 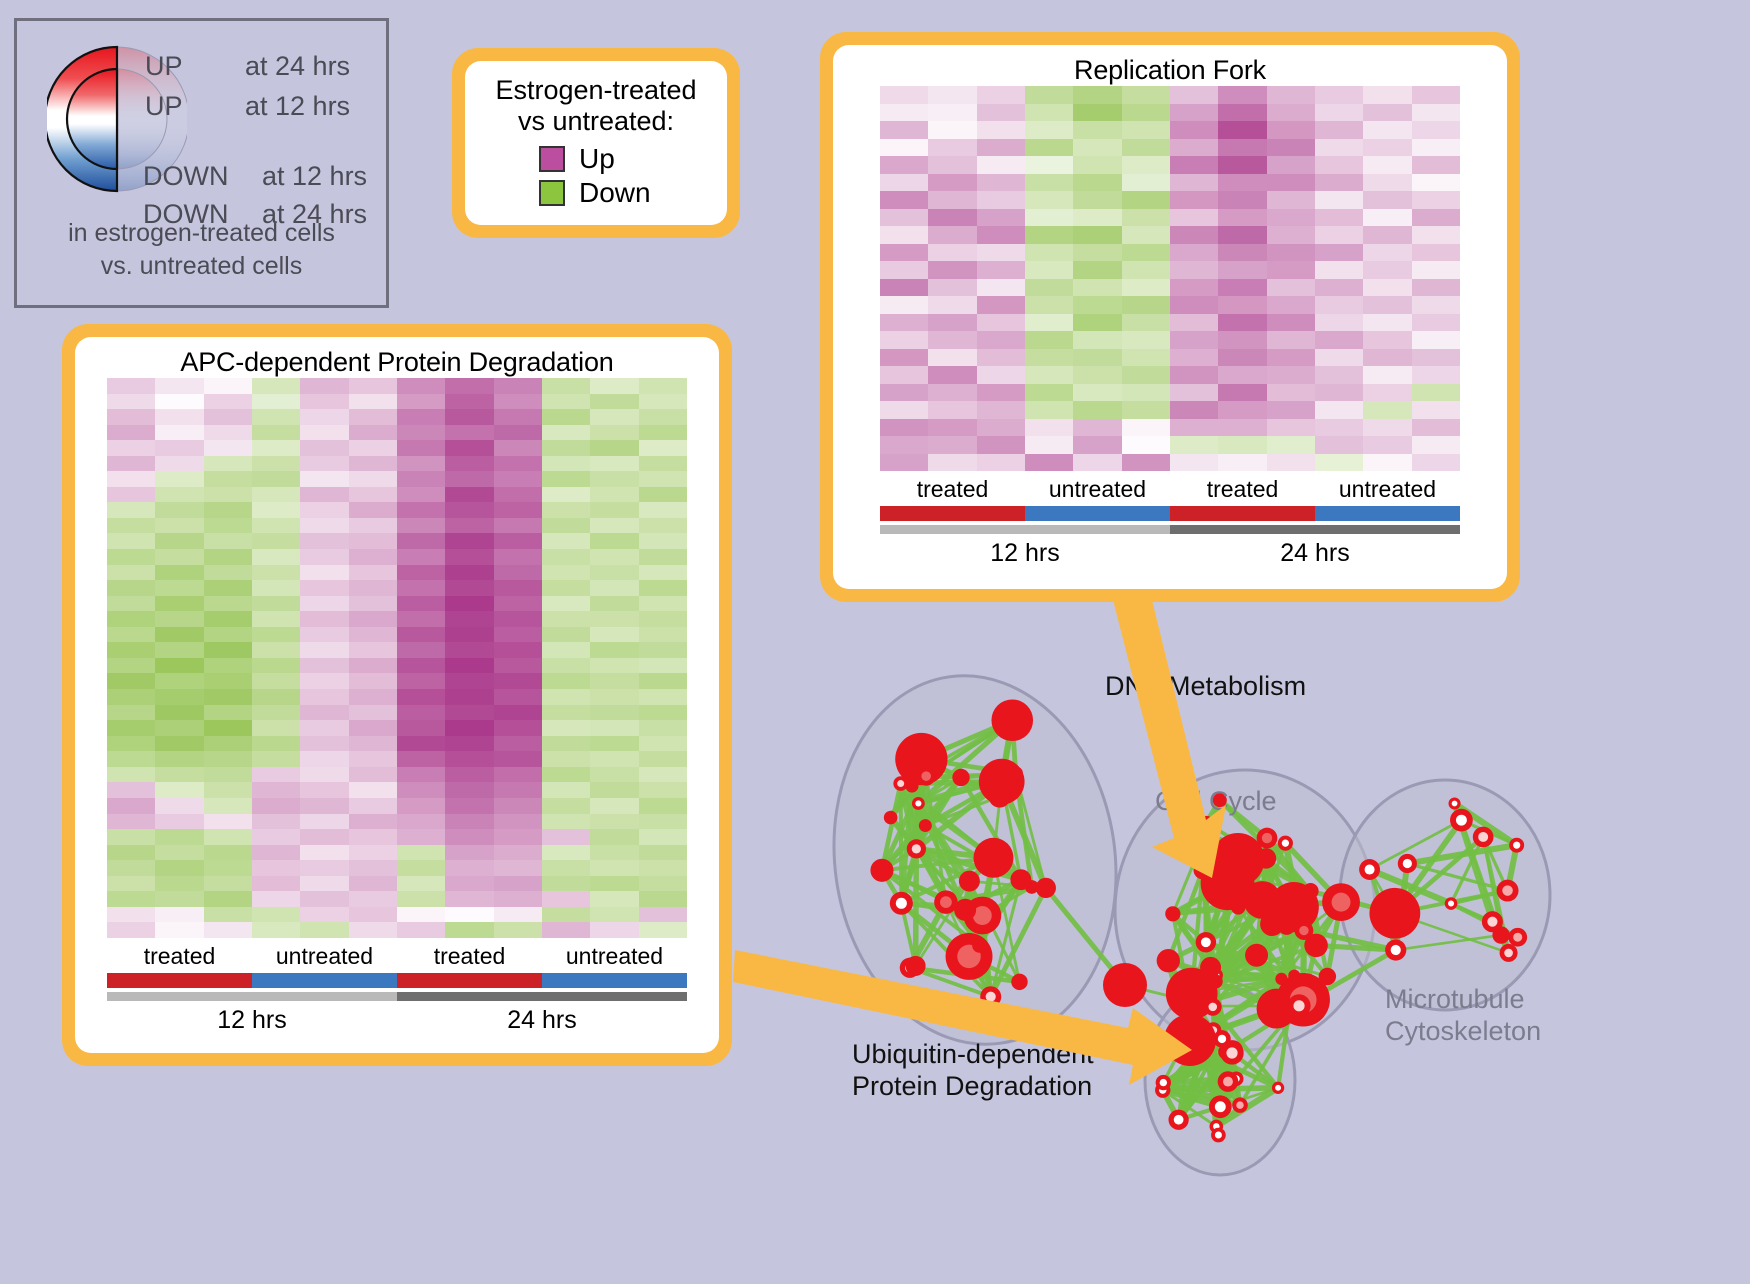 I want to click on cluster-label-ubiquitin: Ubiquitin-dependent Protein Degradation, so click(x=973, y=1070).